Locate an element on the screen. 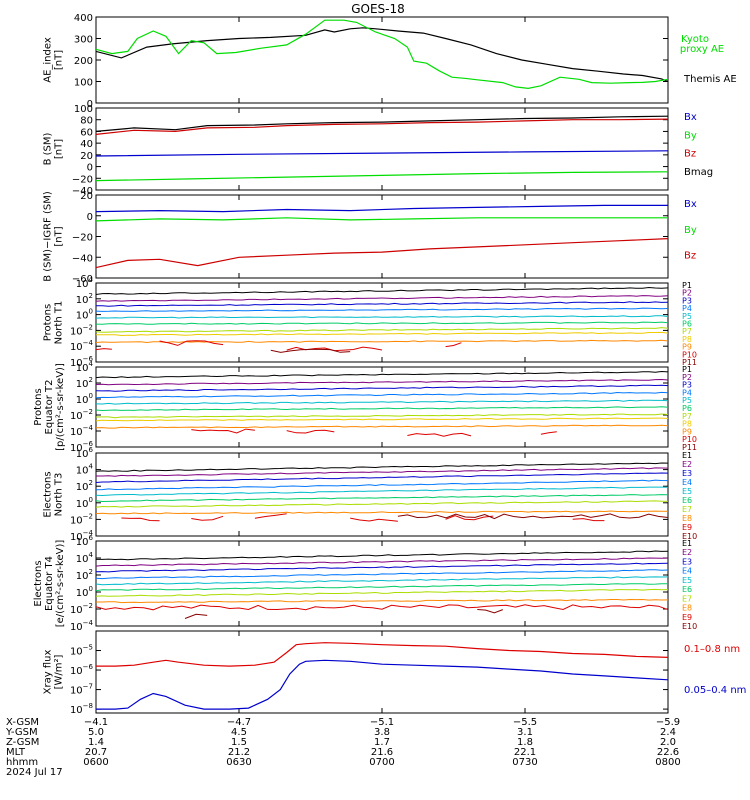 This screenshot has height=800, width=750. legend-e1: E1 is located at coordinates (687, 455).